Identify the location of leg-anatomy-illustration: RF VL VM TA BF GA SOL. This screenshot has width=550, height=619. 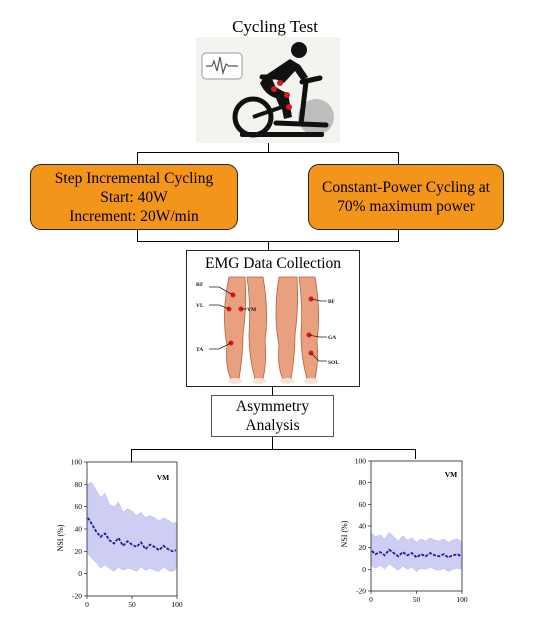
(267, 330).